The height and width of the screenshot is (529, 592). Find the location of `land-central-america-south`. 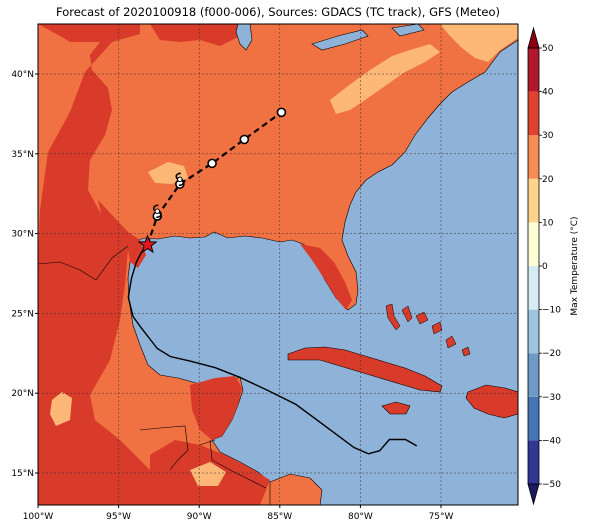

land-central-america-south is located at coordinates (296, 489).